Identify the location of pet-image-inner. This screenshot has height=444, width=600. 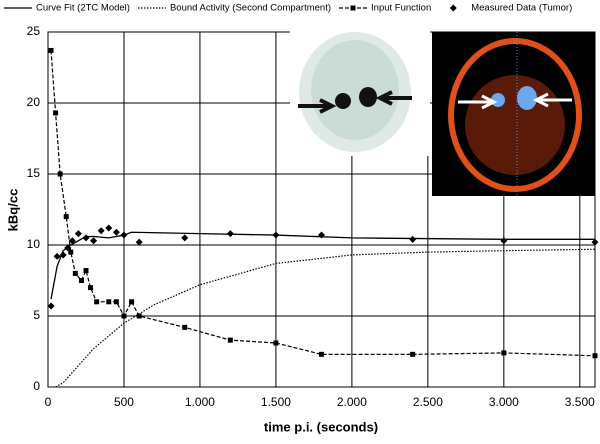
(355, 90).